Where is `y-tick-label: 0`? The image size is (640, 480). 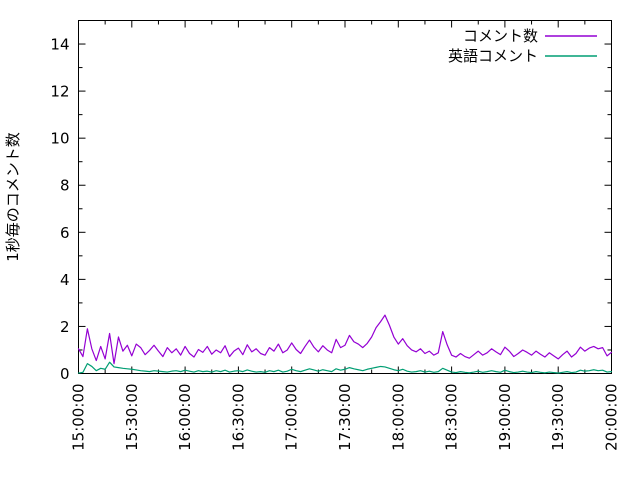
y-tick-label: 0 is located at coordinates (65, 374).